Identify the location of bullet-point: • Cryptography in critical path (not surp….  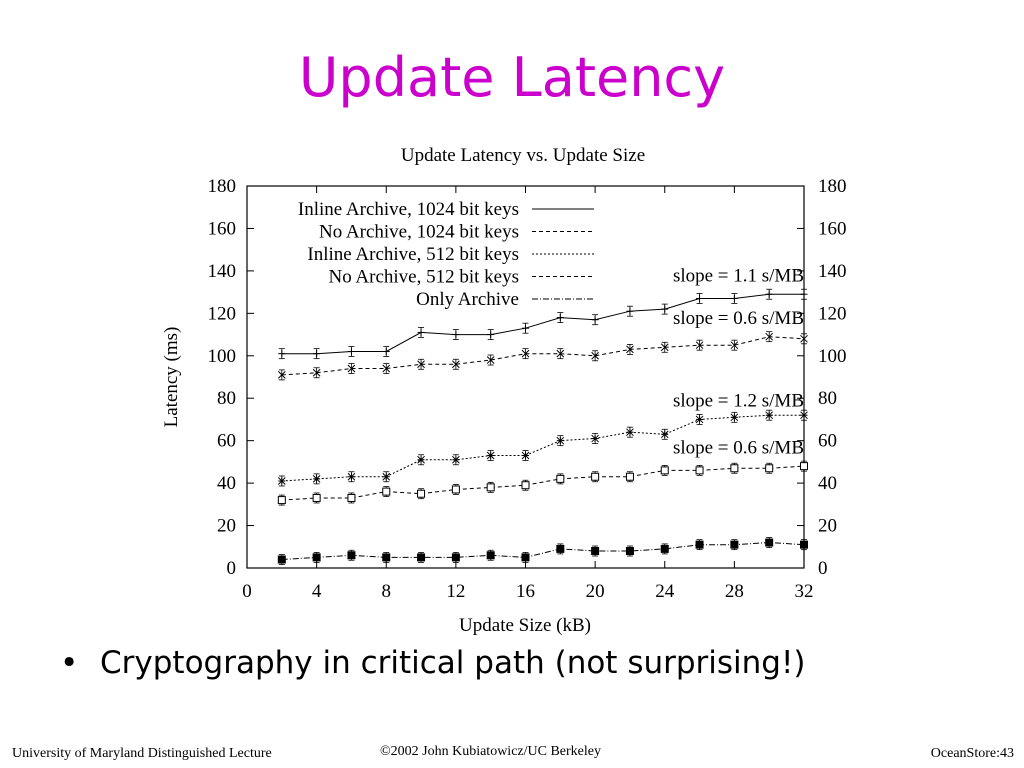
(530, 663).